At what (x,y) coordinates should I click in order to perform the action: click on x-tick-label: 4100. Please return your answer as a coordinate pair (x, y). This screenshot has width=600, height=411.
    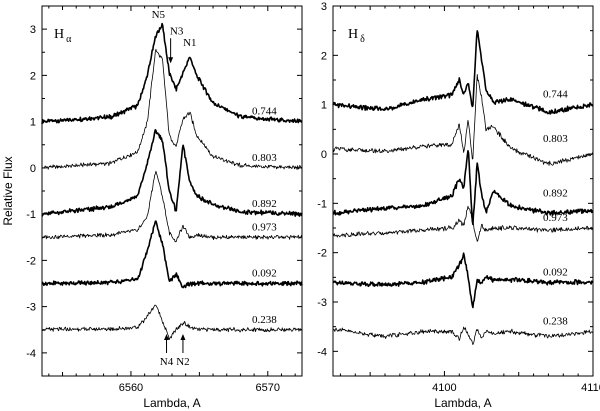
    Looking at the image, I should click on (444, 388).